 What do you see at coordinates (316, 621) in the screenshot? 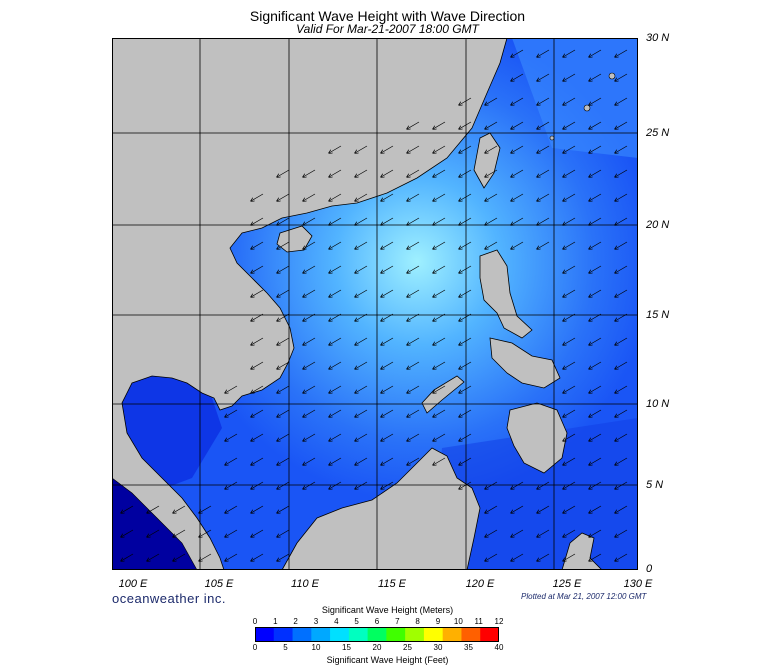
I see `colorbar-tick-label: 3` at bounding box center [316, 621].